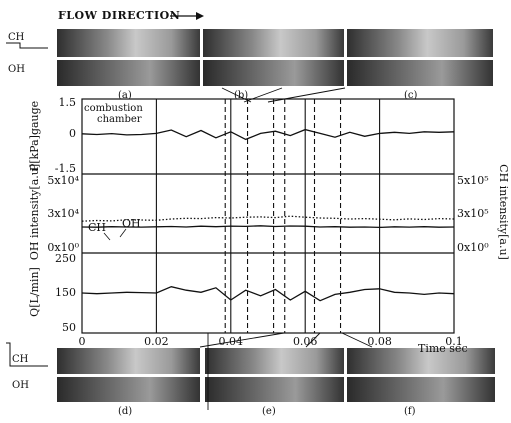 The height and width of the screenshot is (423, 511). I want to click on x-tick-label: 0.1, so click(454, 341).